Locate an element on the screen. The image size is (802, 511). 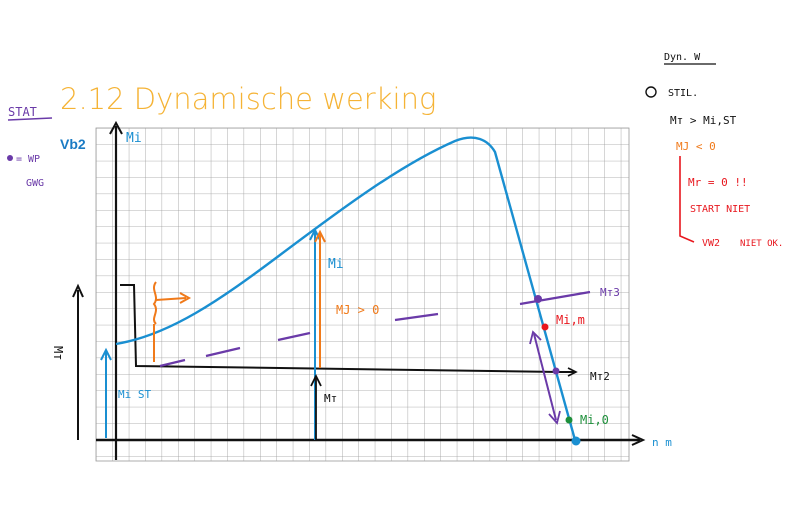
slide-title: 2.12 Dynamische werking is located at coordinates (248, 99).